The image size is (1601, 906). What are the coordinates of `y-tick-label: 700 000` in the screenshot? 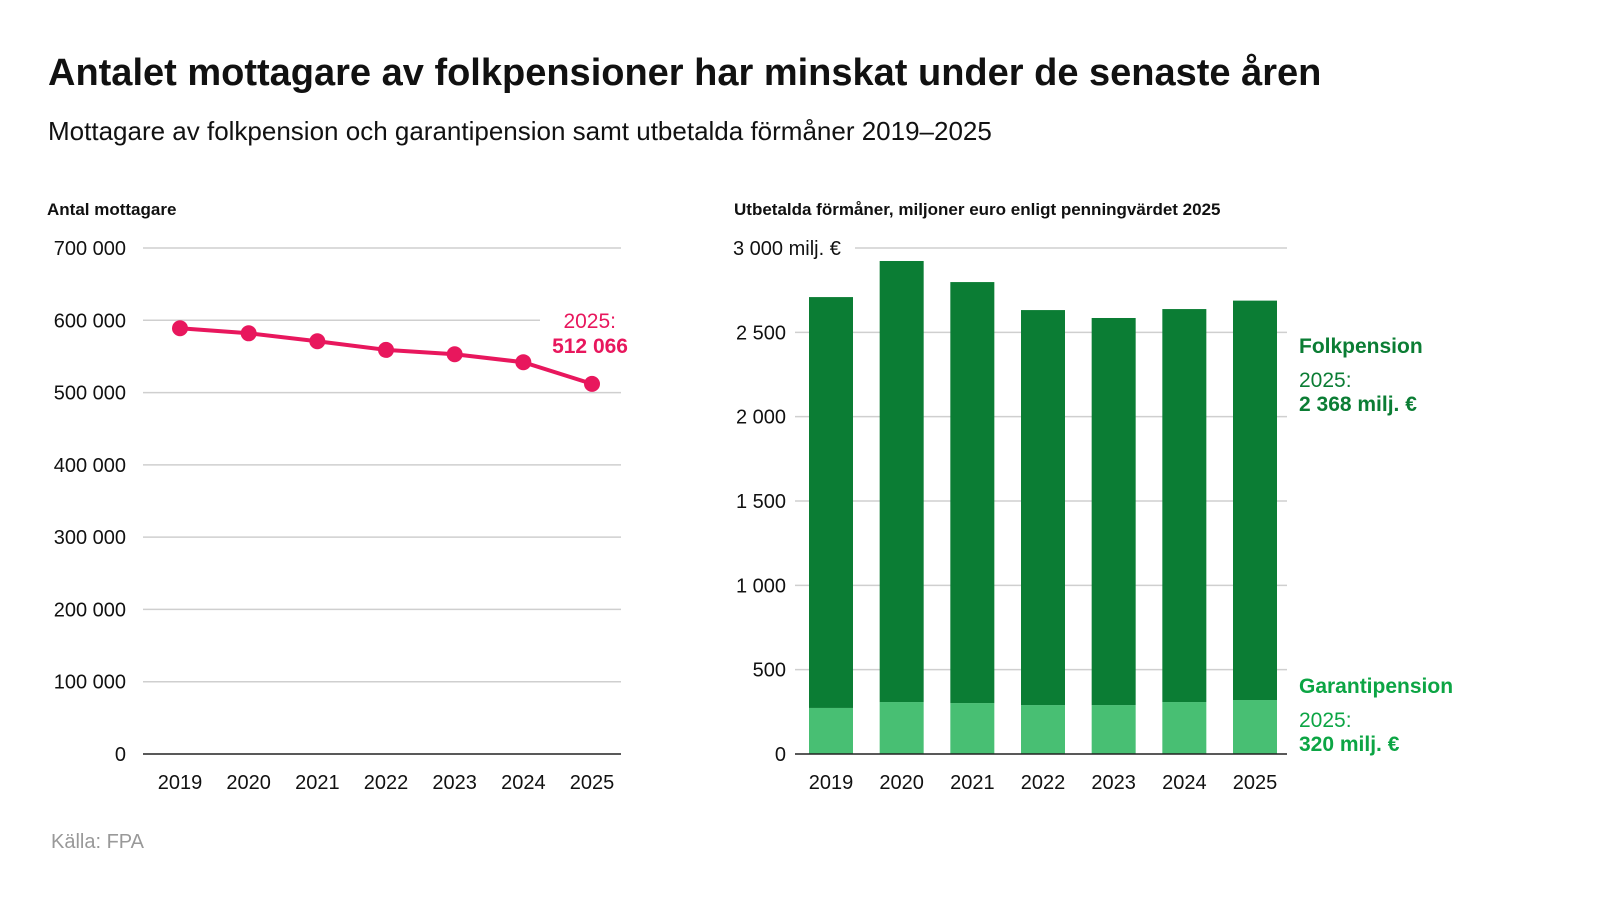 It's located at (90, 249).